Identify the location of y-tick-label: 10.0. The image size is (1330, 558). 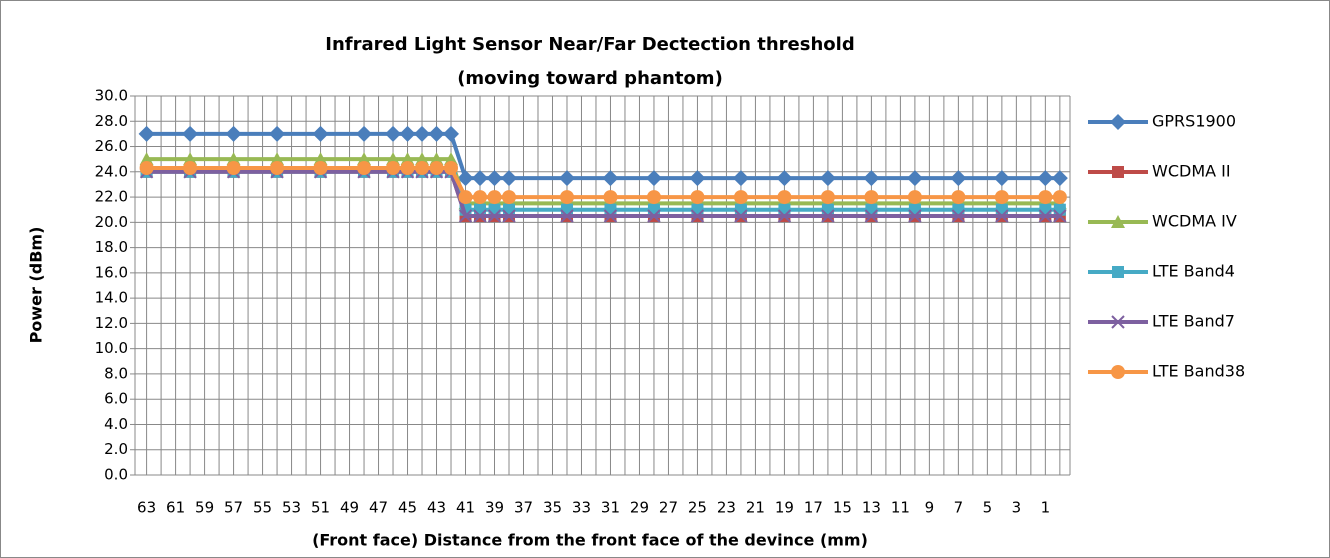
(111, 348).